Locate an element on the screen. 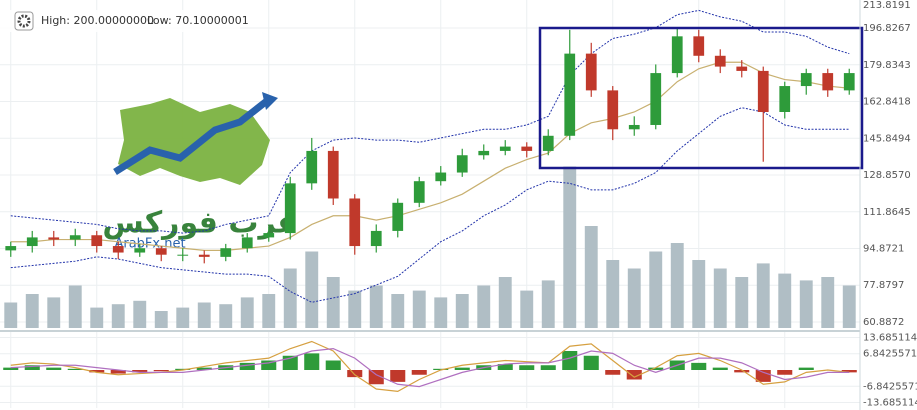  indicator-line is located at coordinates (430, 368).